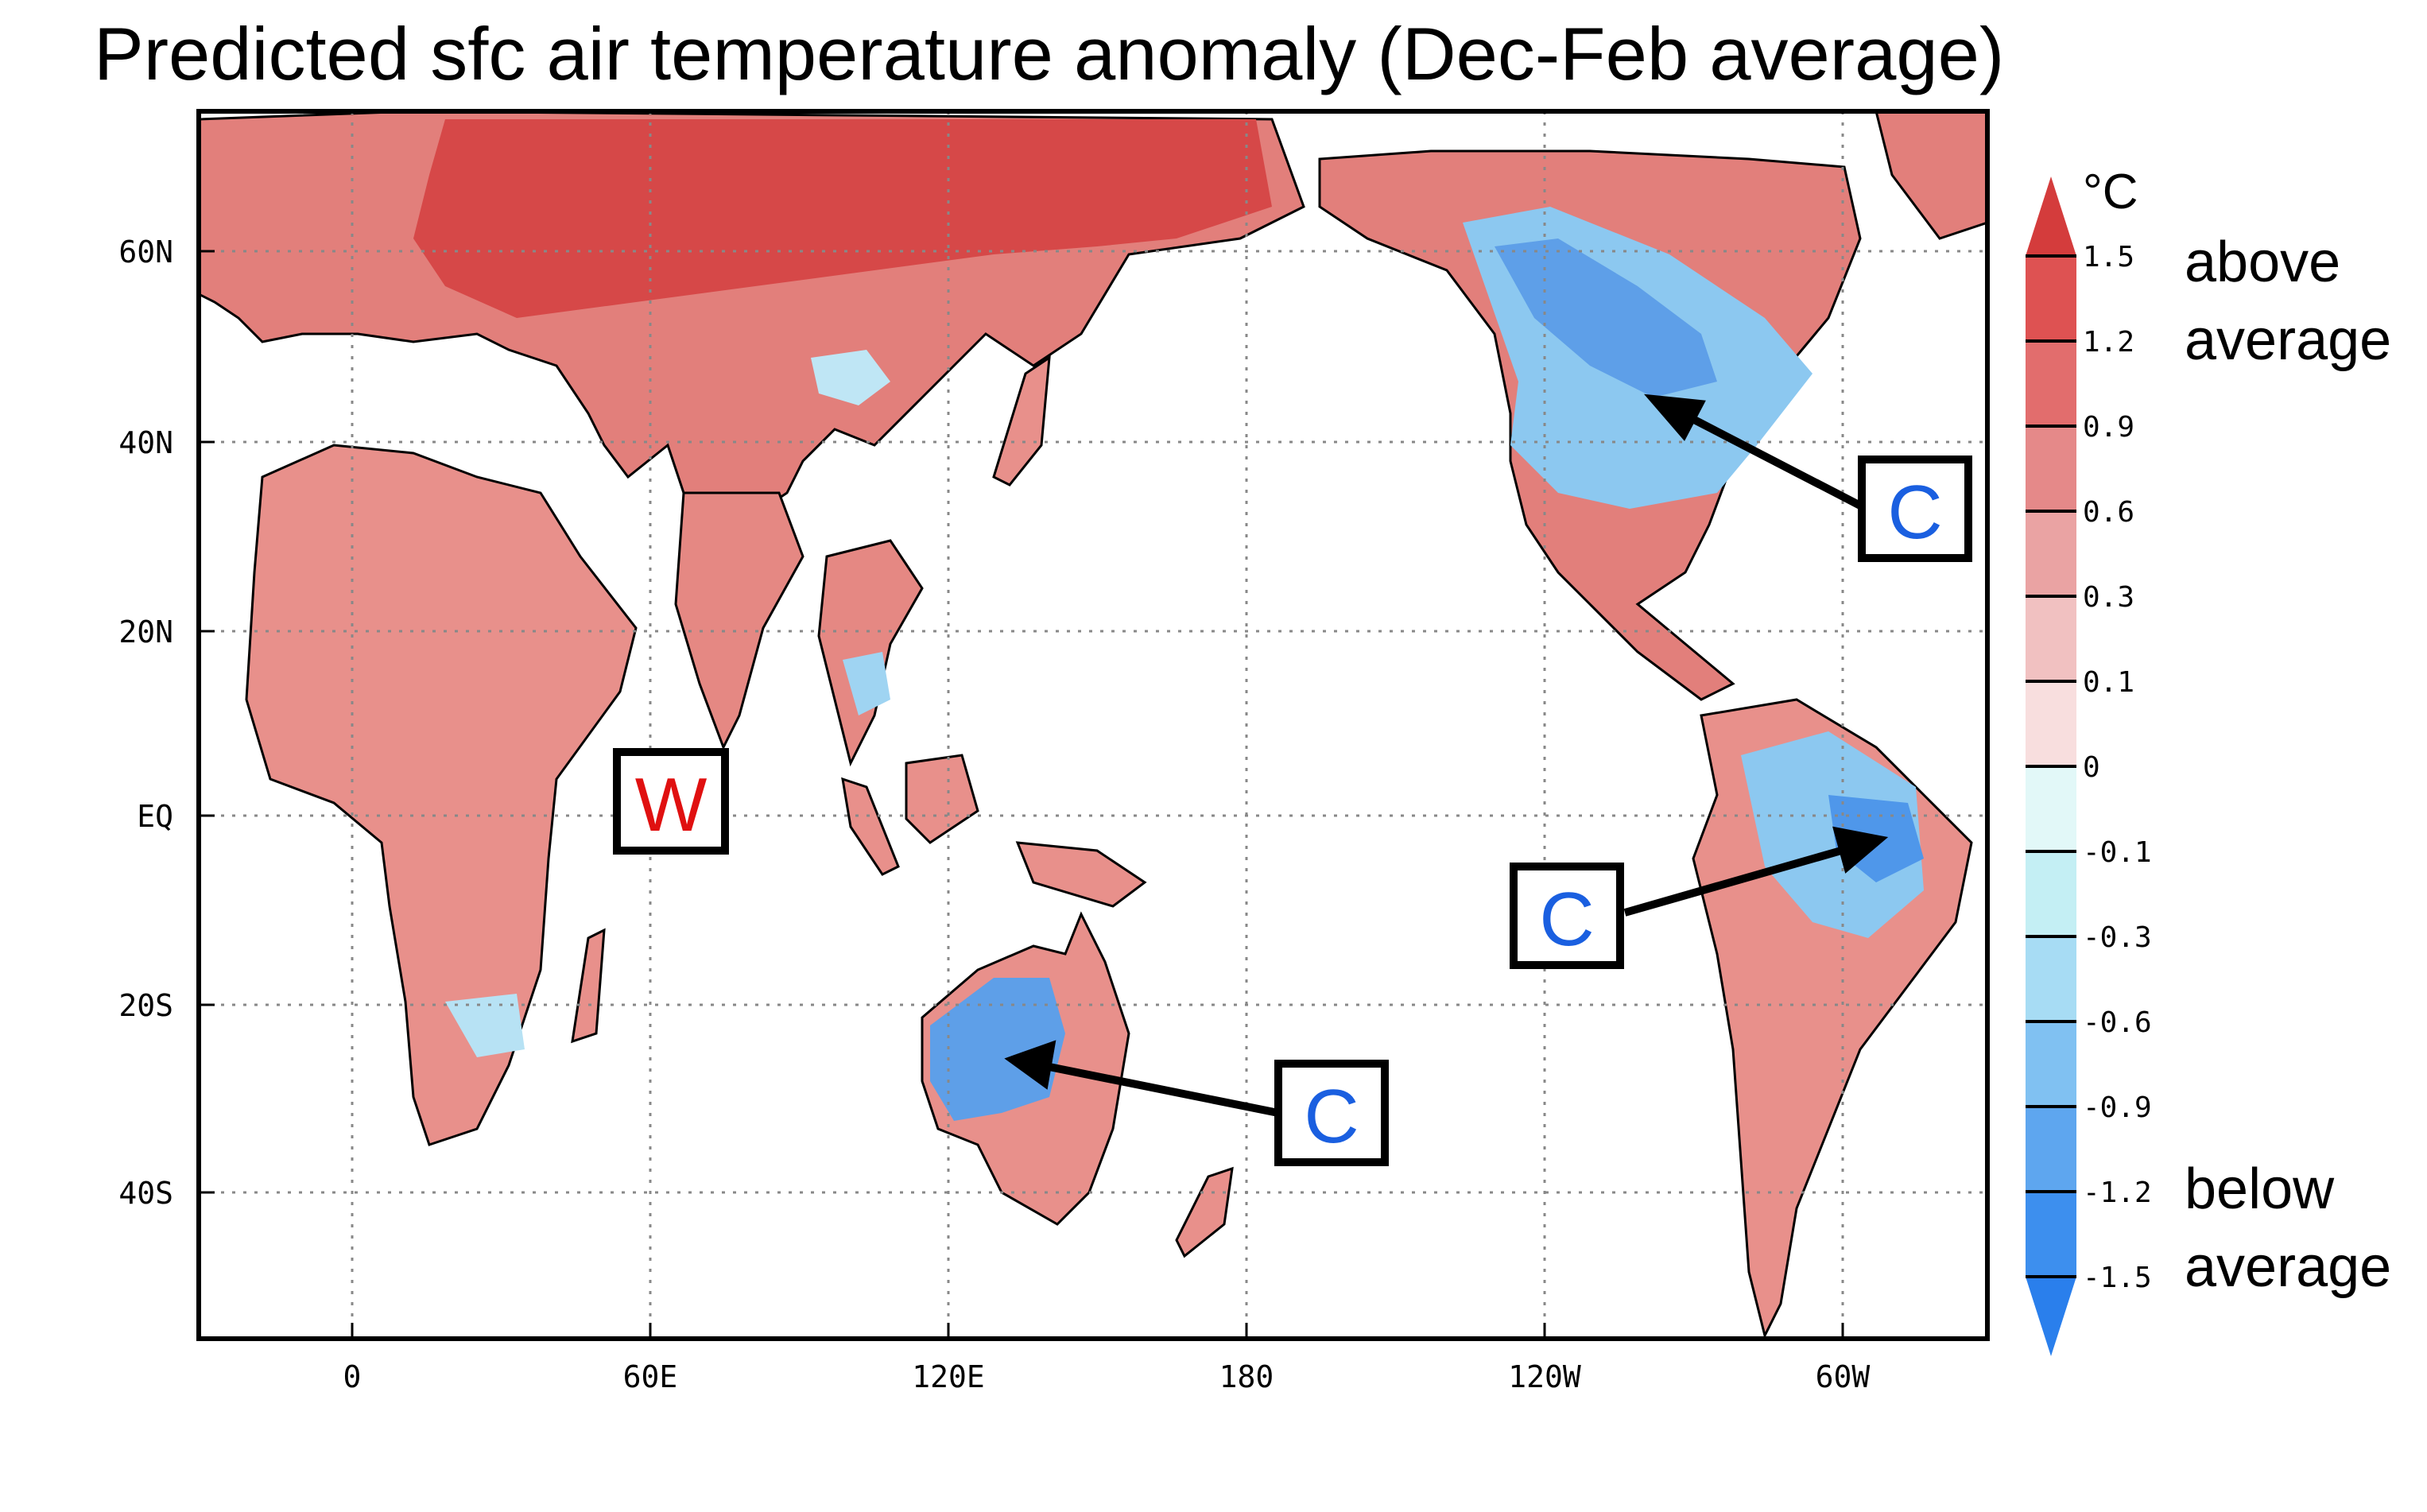 This screenshot has width=2427, height=1512. What do you see at coordinates (2118, 1278) in the screenshot?
I see `colorbar-tick-label: -1.5` at bounding box center [2118, 1278].